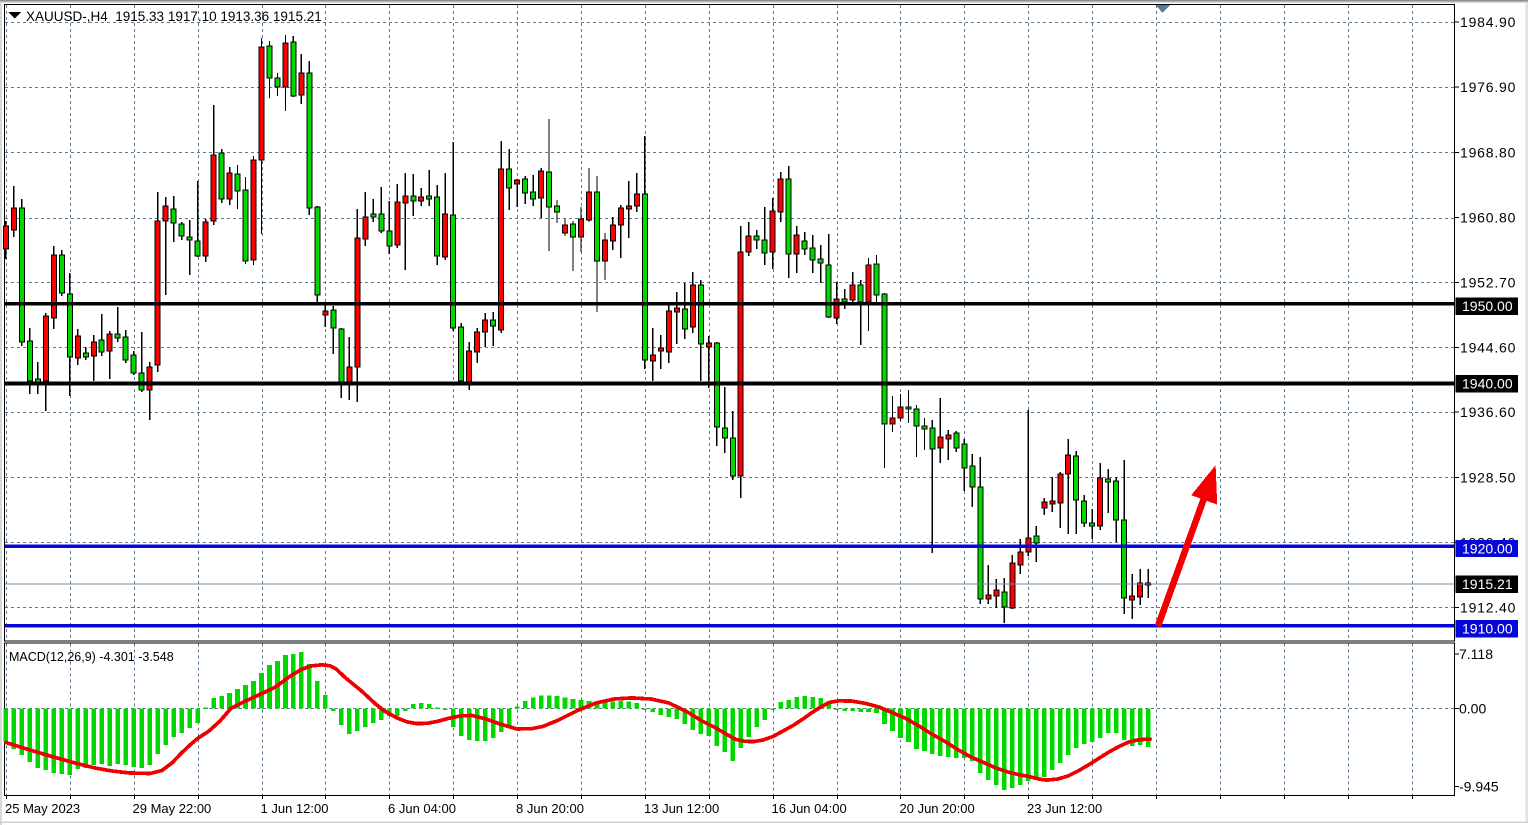 This screenshot has width=1528, height=825. Describe the element at coordinates (1487, 384) in the screenshot. I see `svg-text: 1940.00` at that location.